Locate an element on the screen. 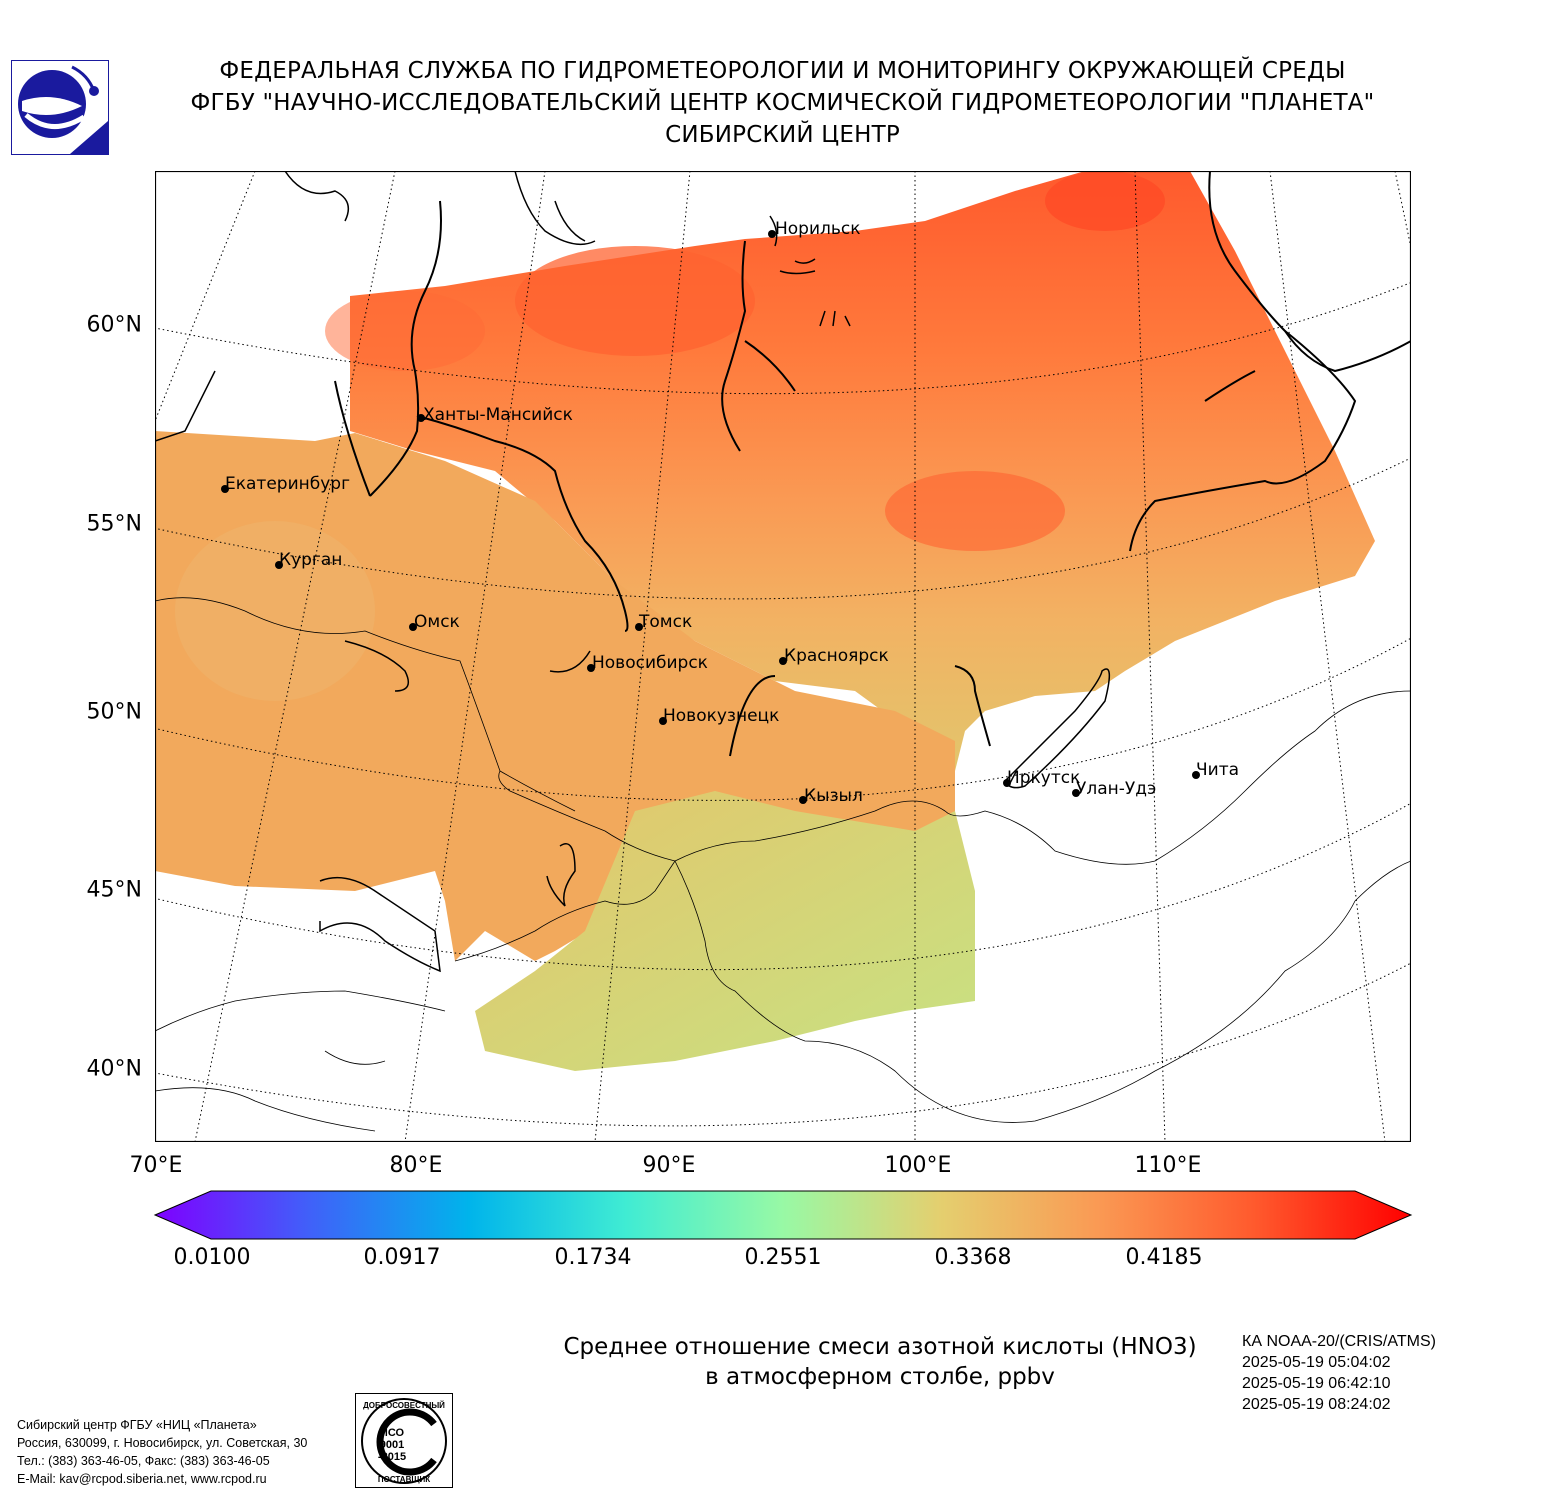 Image resolution: width=1550 pixels, height=1500 pixels. city-label-yekaterinburg: Екатеринбург is located at coordinates (287, 484).